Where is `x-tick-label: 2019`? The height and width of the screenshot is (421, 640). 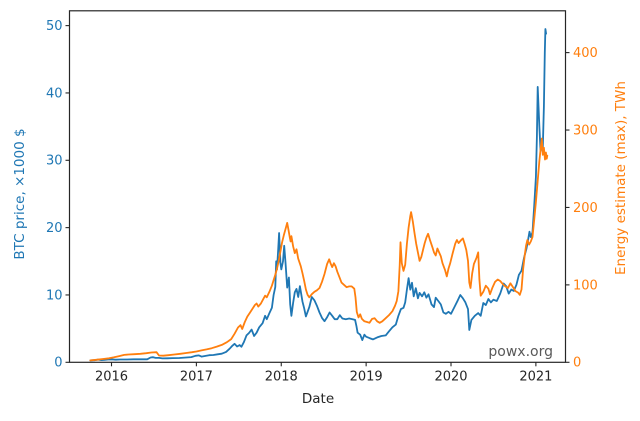 x-tick-label: 2019 is located at coordinates (366, 376).